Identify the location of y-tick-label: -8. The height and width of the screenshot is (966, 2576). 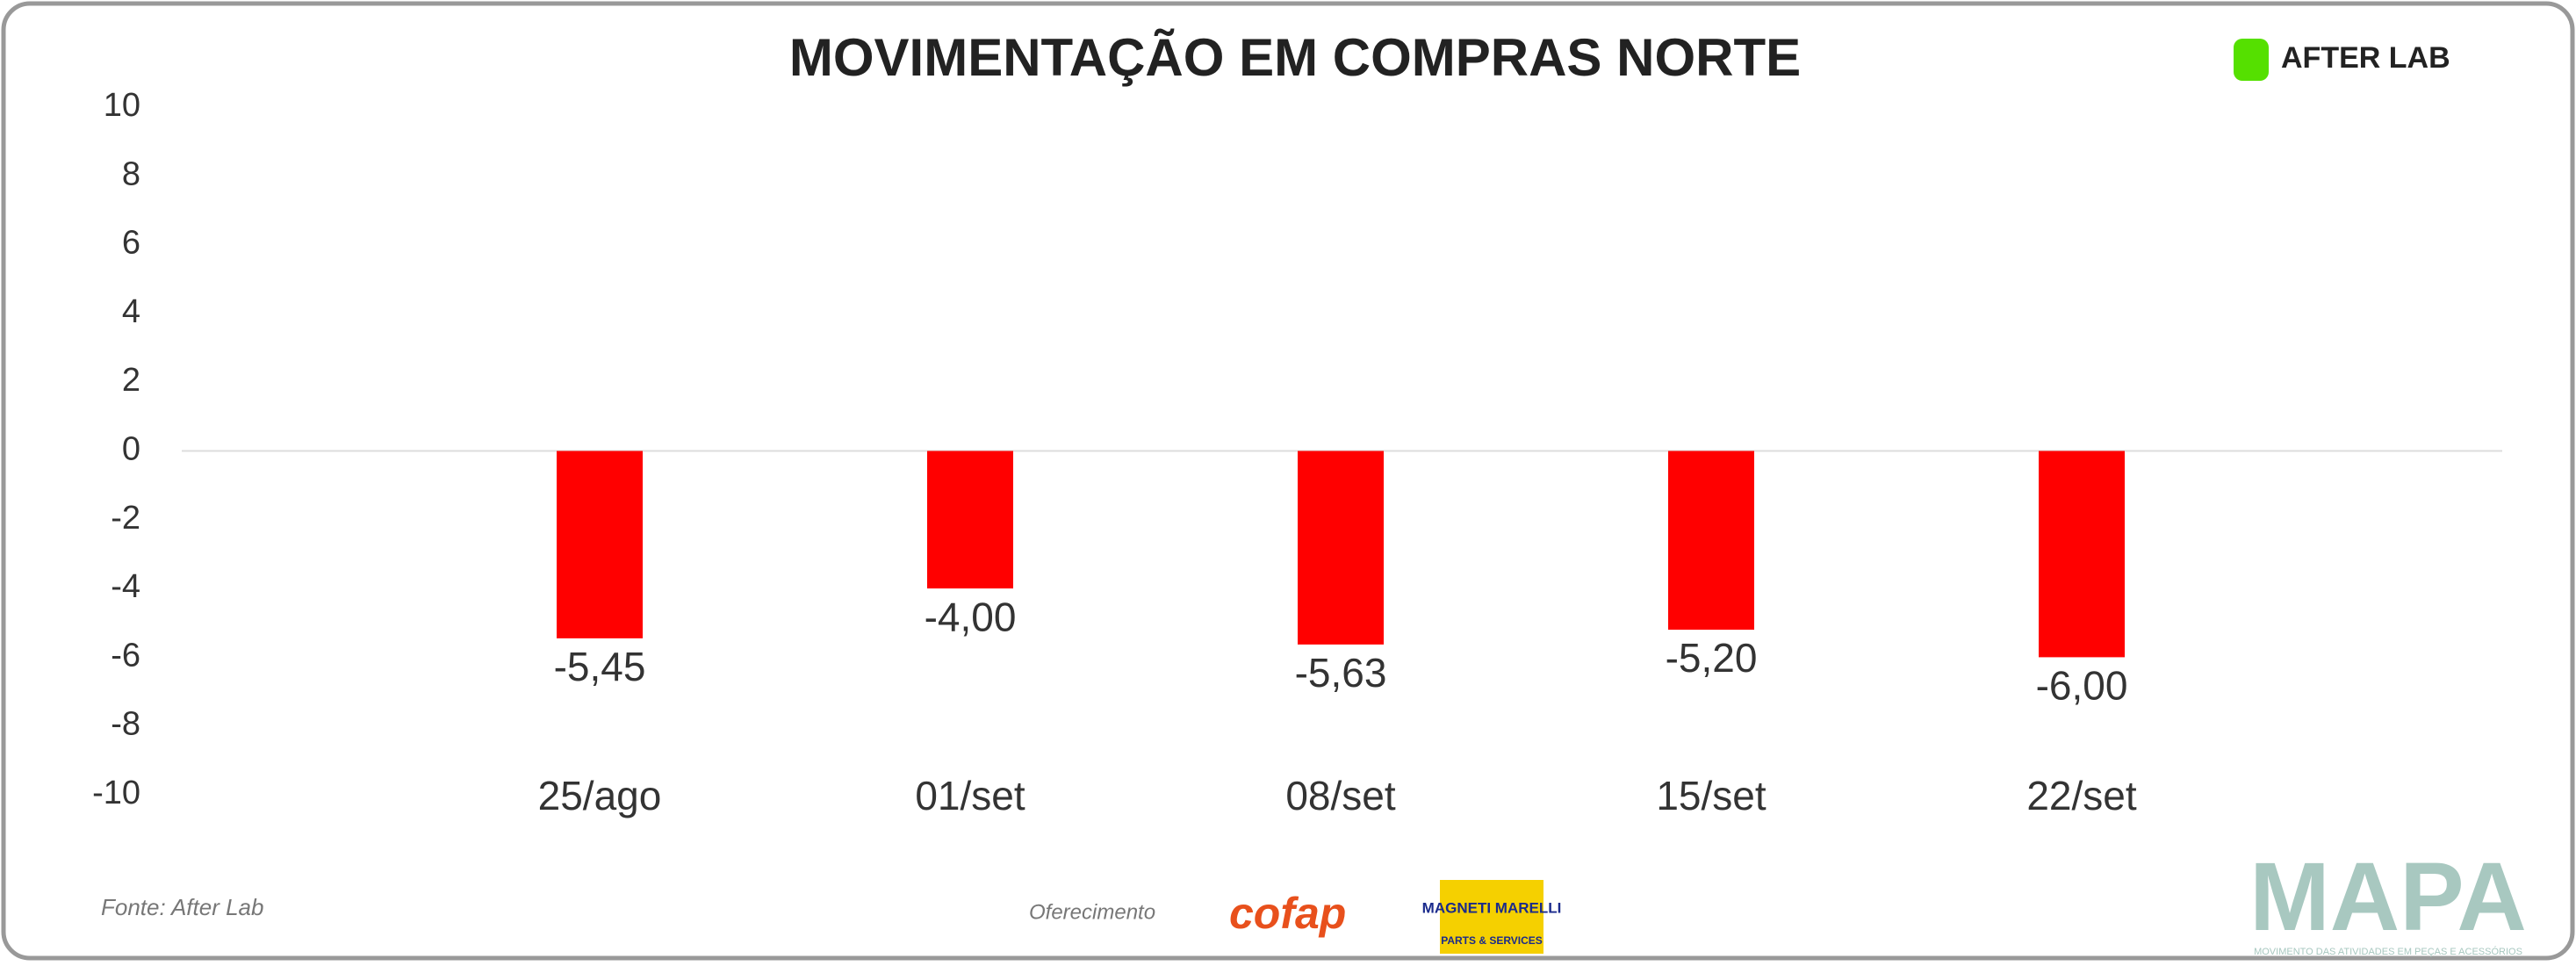
(125, 724).